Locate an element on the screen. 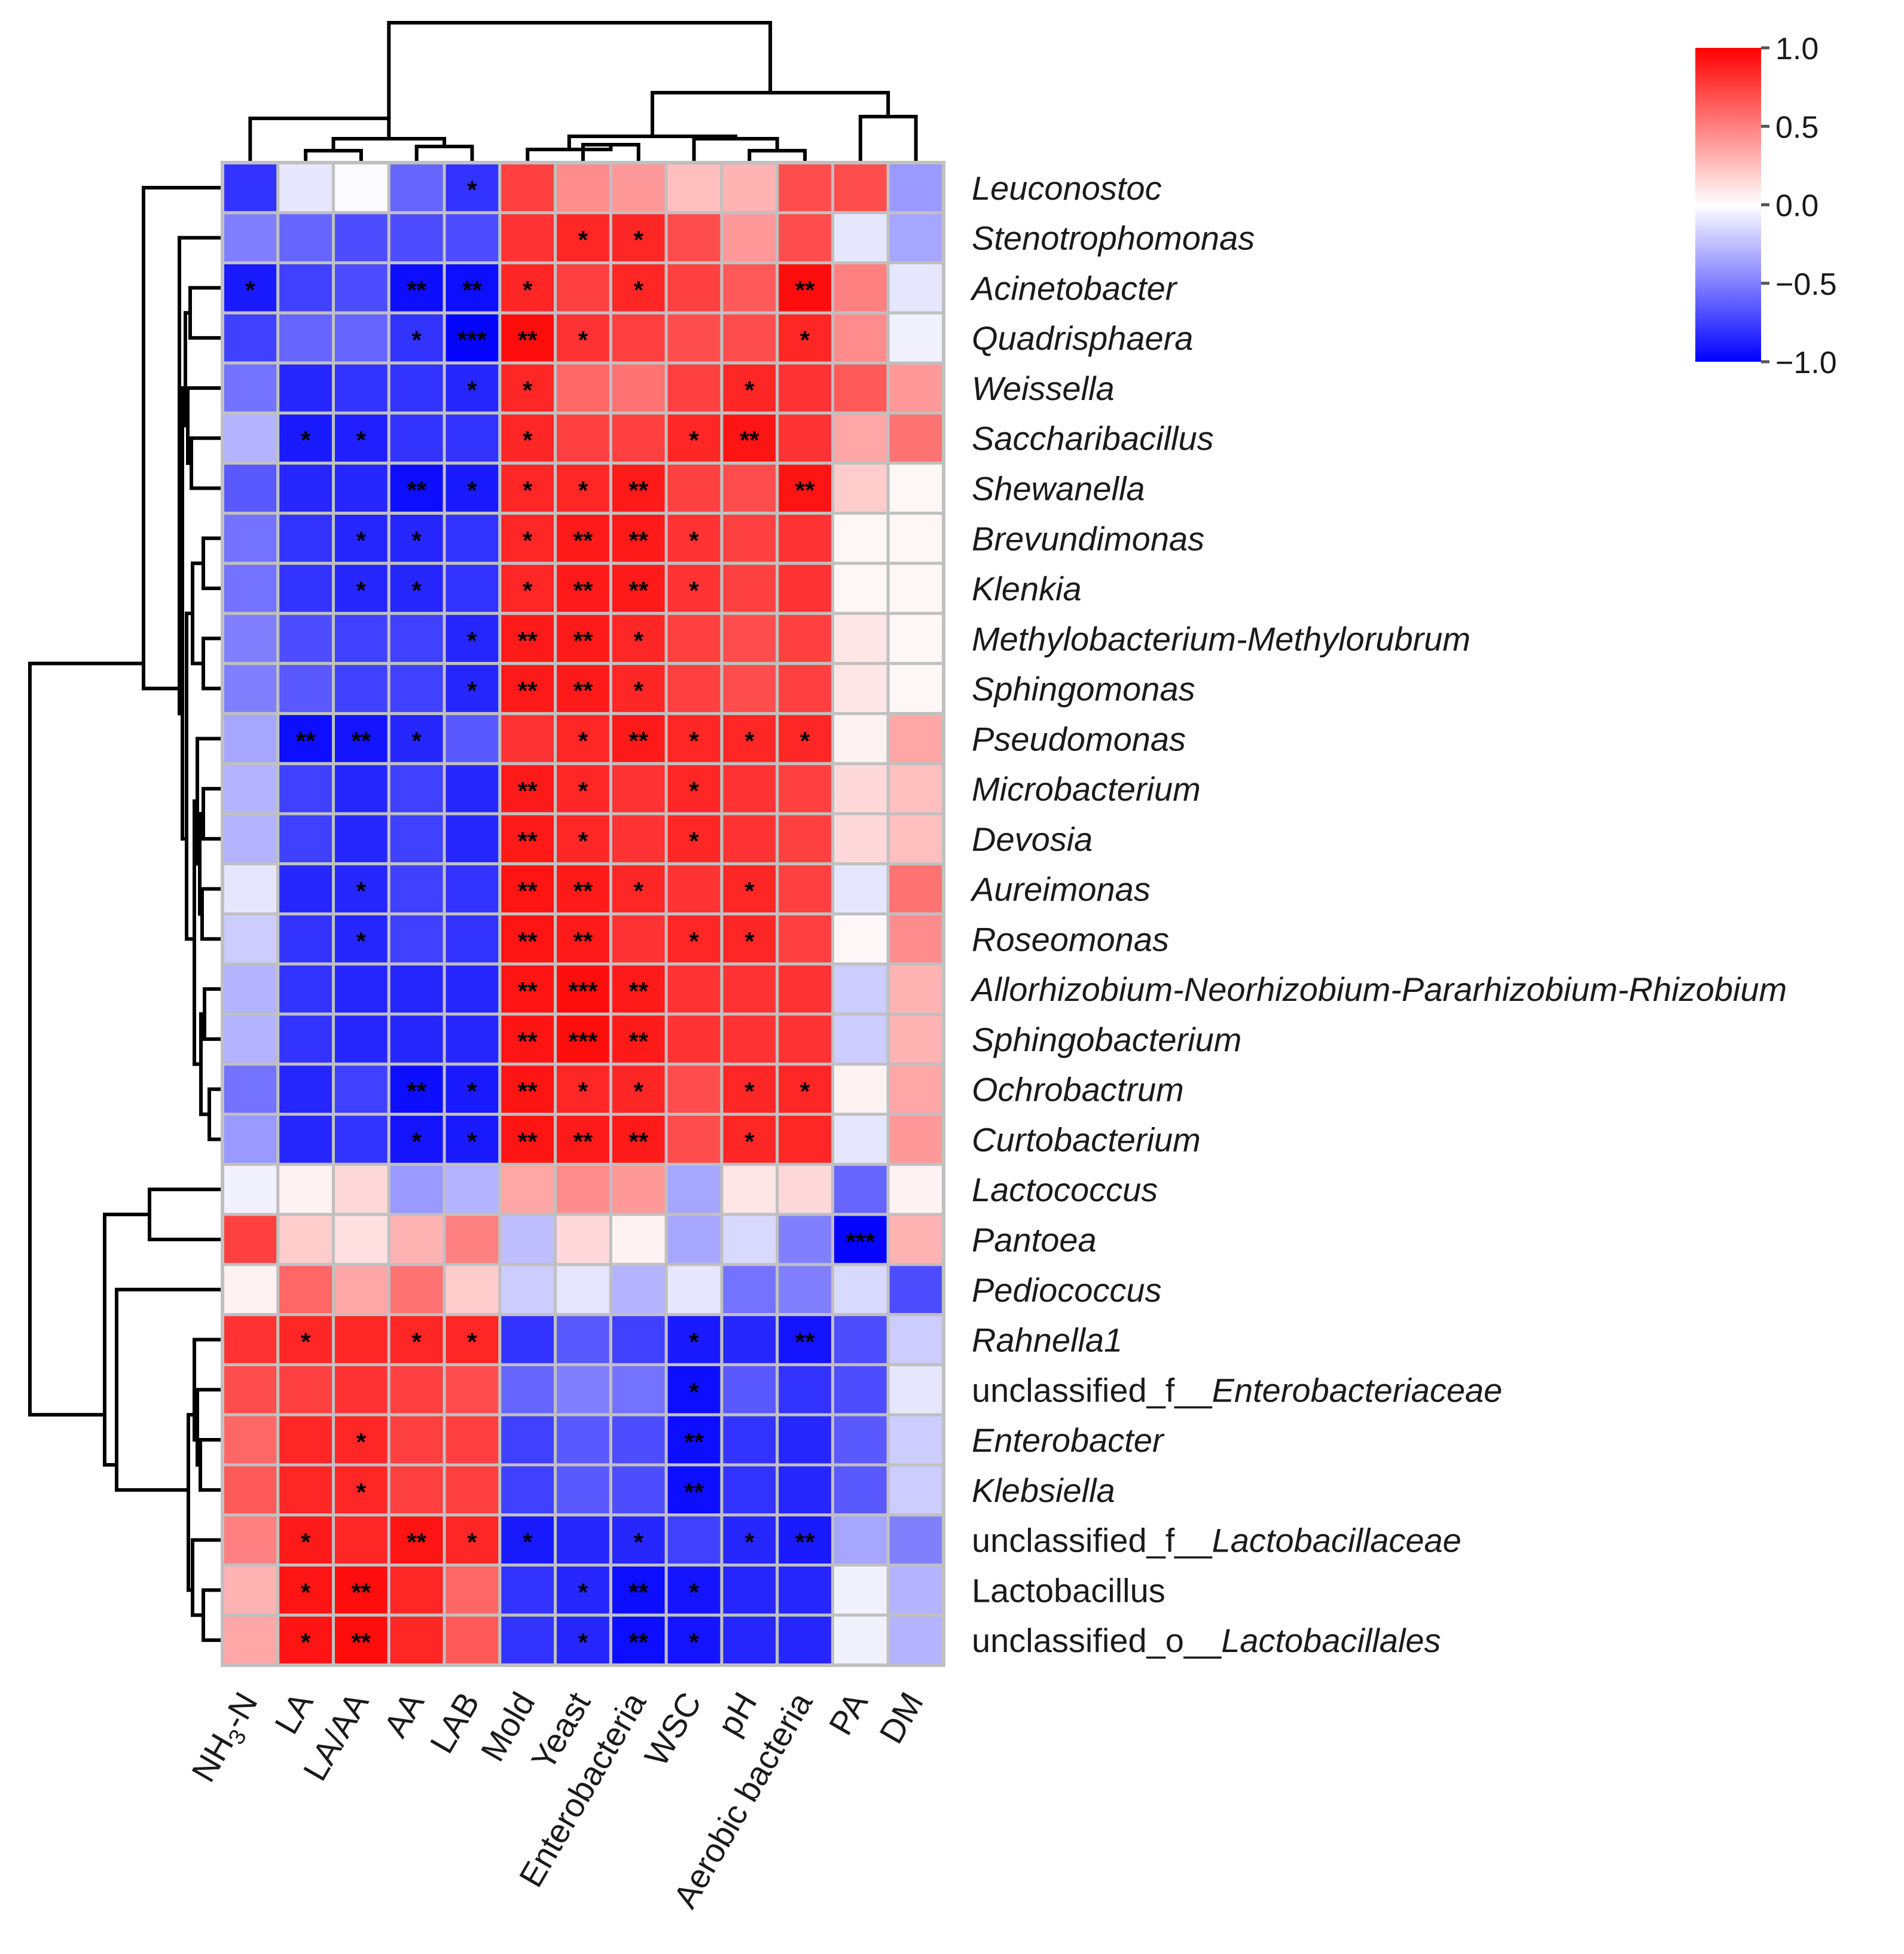 The height and width of the screenshot is (1954, 1904). row-label: Pantoea is located at coordinates (1034, 1240).